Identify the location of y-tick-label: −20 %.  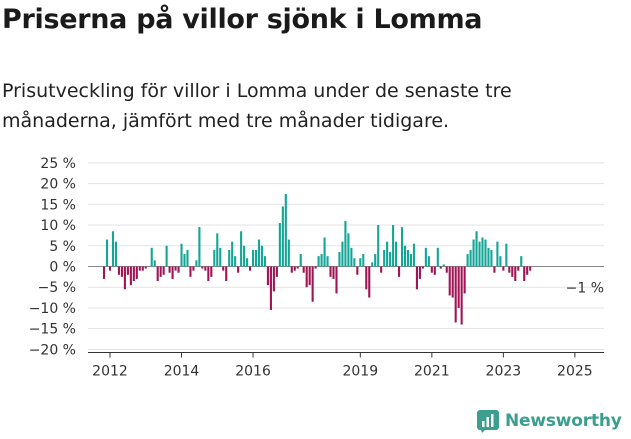
(52, 350).